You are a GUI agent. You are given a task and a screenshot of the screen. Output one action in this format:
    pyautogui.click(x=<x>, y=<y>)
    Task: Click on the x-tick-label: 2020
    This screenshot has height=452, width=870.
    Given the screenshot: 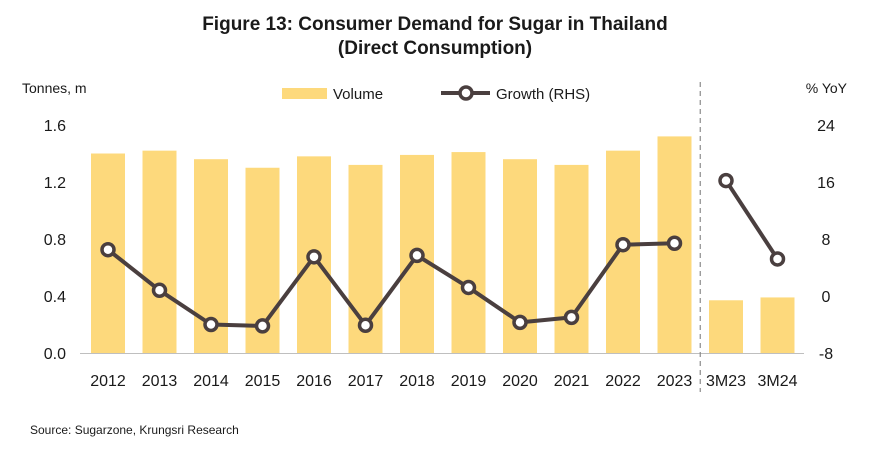 What is the action you would take?
    pyautogui.click(x=520, y=381)
    